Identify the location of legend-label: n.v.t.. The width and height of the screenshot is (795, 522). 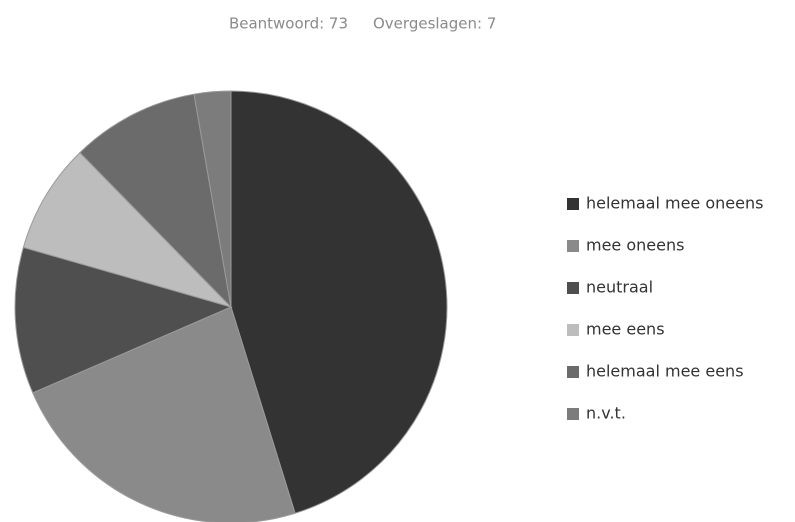
(606, 413).